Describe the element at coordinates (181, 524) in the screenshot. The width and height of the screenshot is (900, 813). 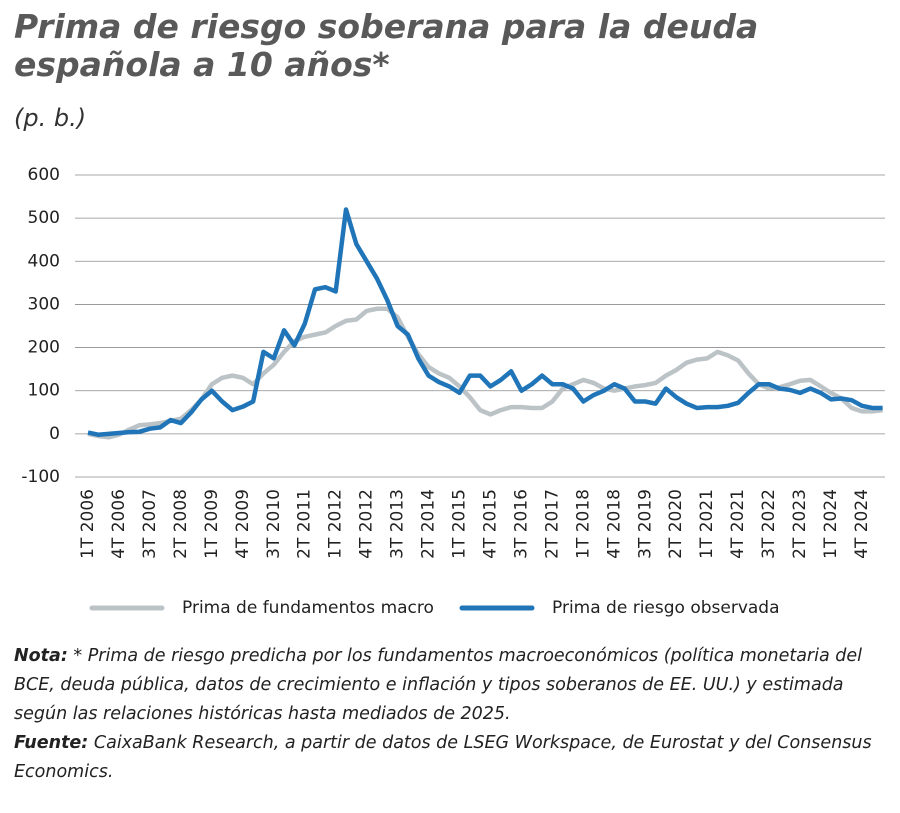
I see `x-tick-label: 2T 2008` at that location.